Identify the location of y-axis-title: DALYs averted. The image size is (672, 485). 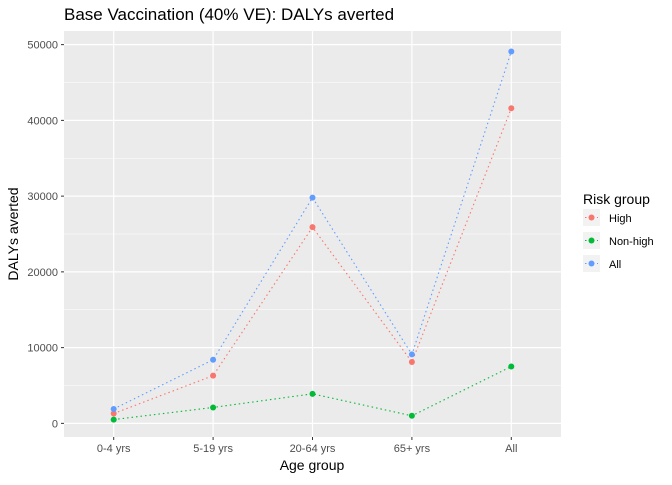
(13, 233).